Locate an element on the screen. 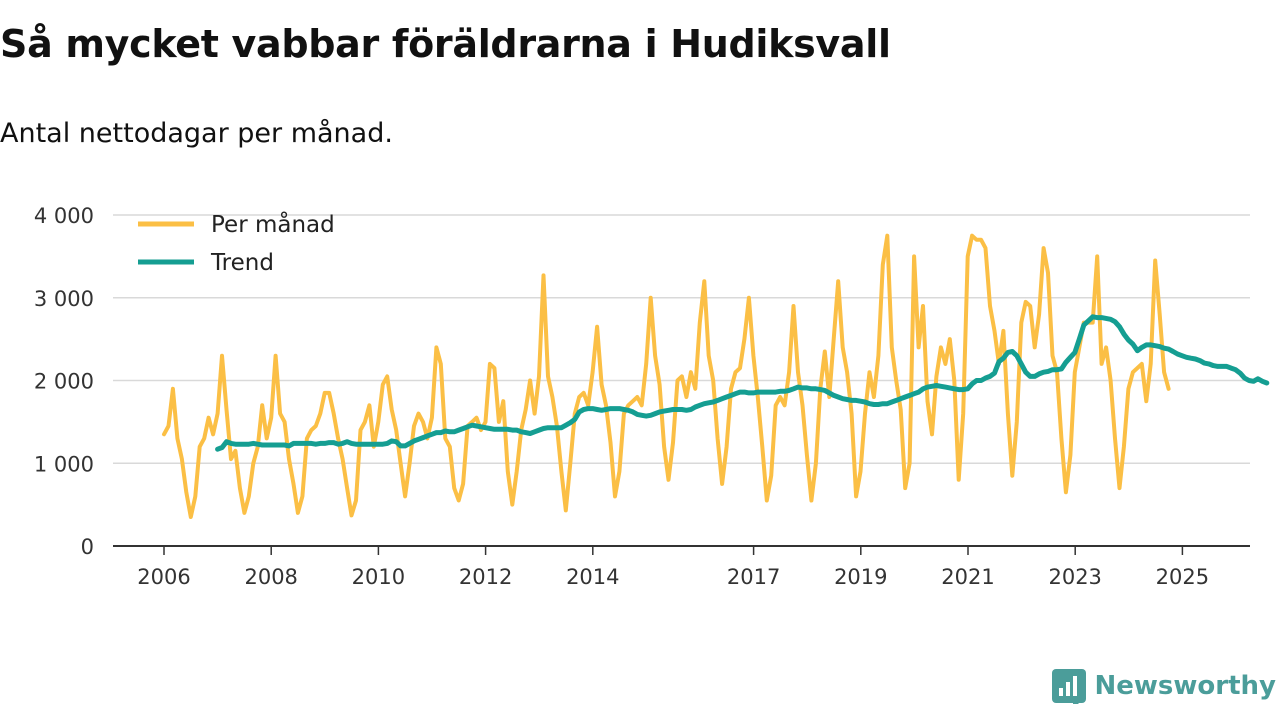  legend-label: Trend is located at coordinates (242, 263).